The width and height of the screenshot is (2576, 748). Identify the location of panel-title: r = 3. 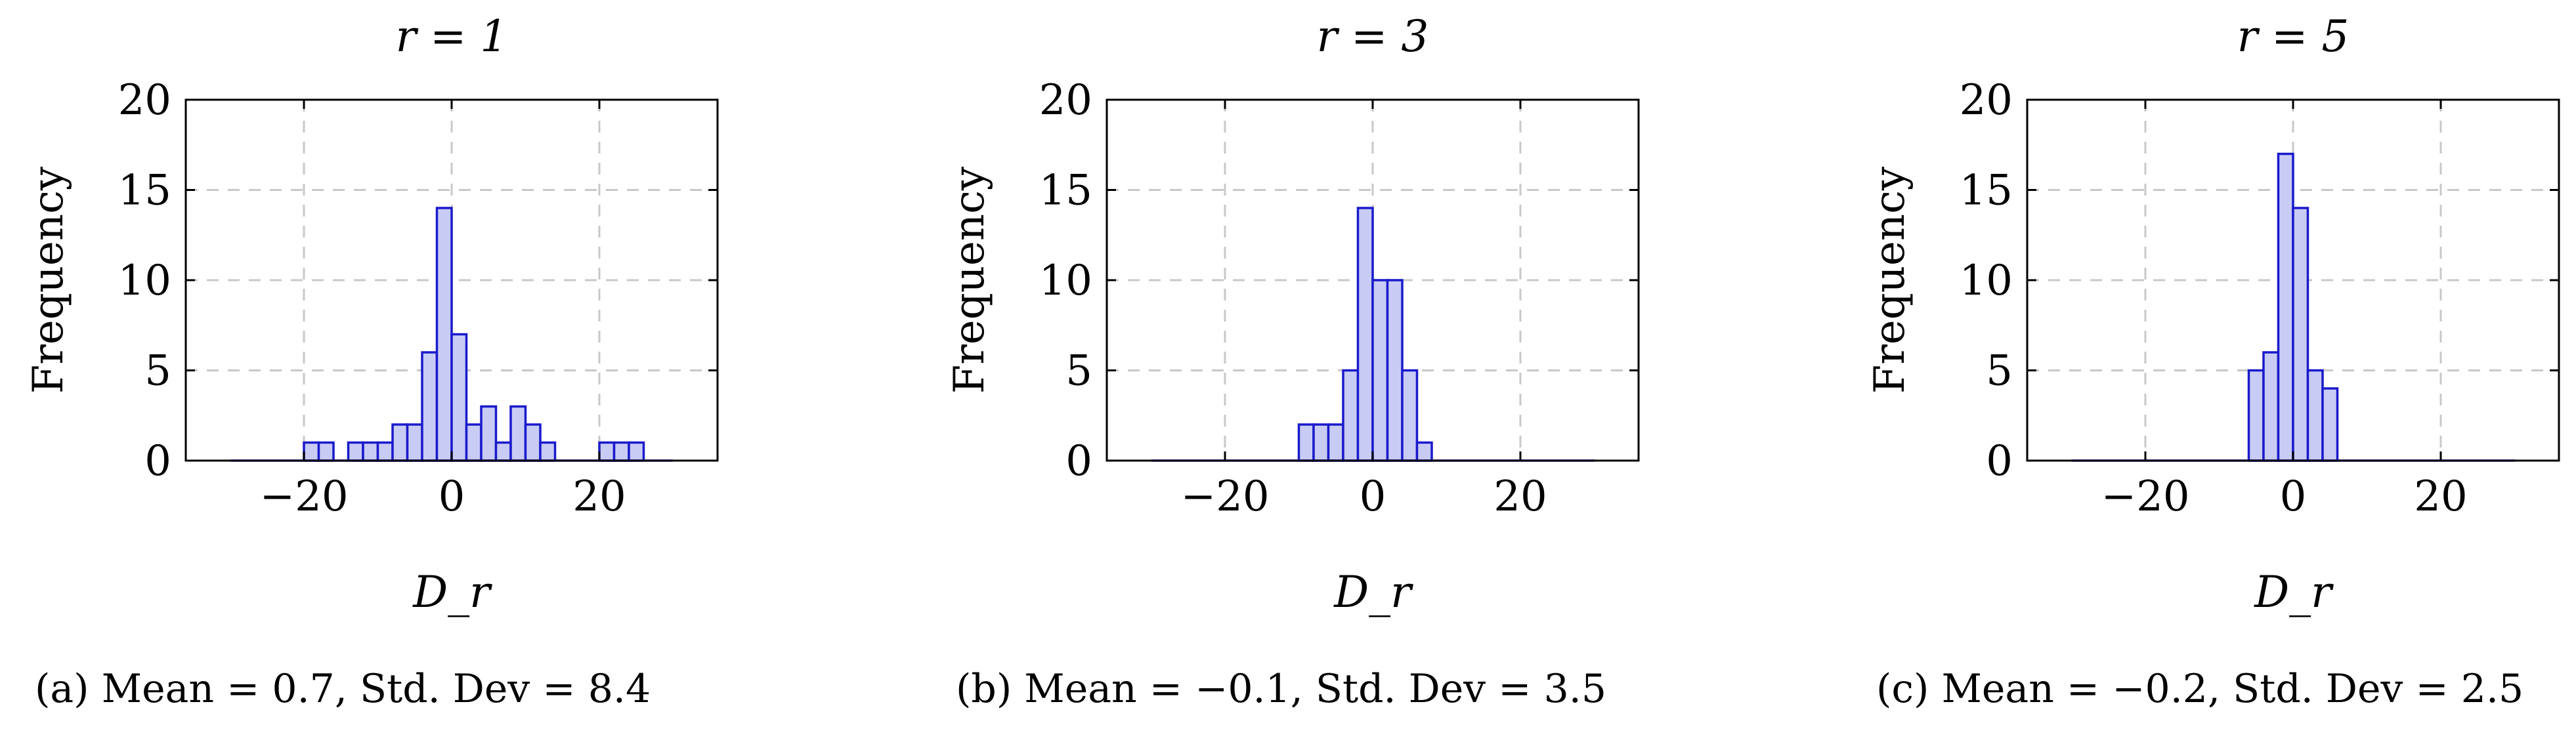
(1373, 37).